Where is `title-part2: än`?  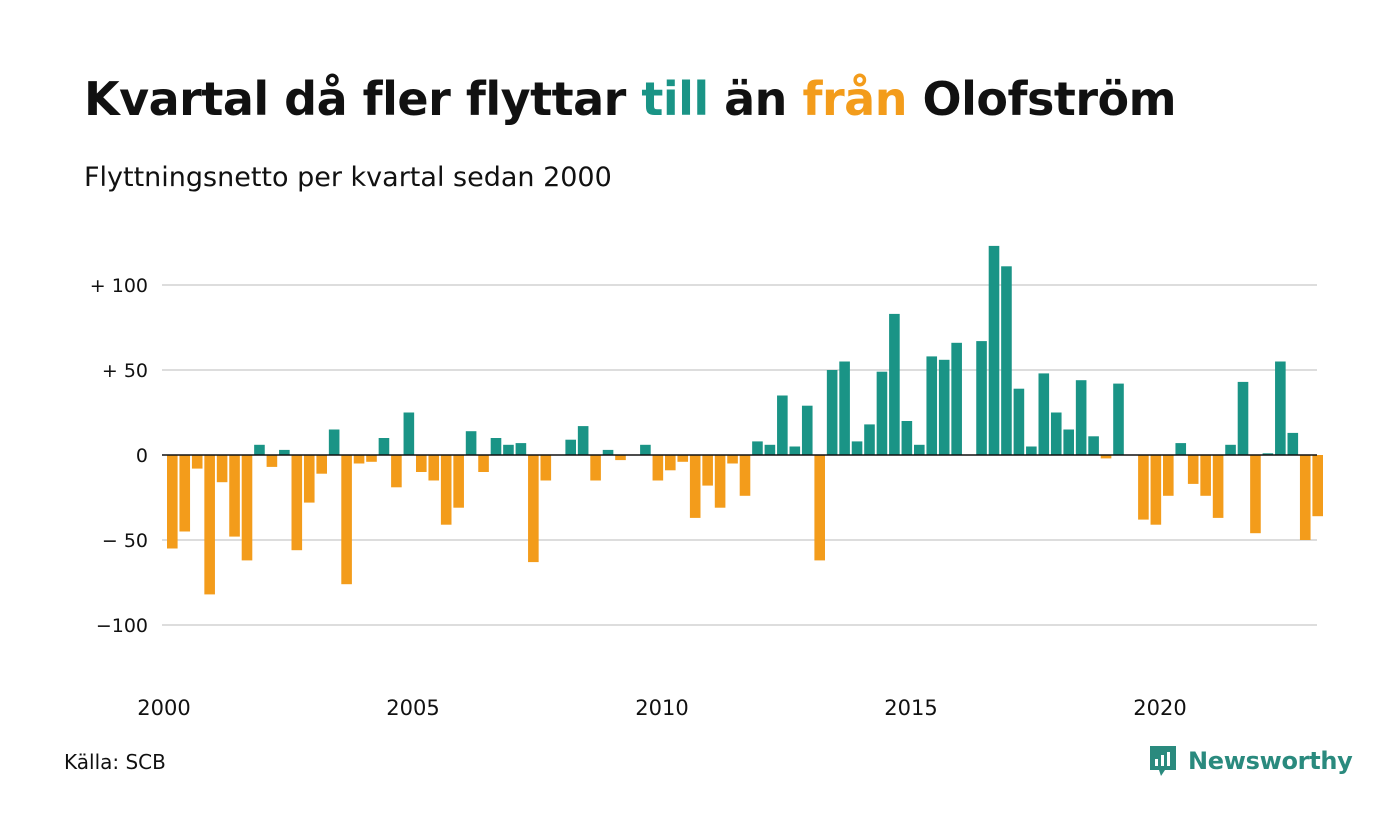
title-part2: än is located at coordinates (755, 99).